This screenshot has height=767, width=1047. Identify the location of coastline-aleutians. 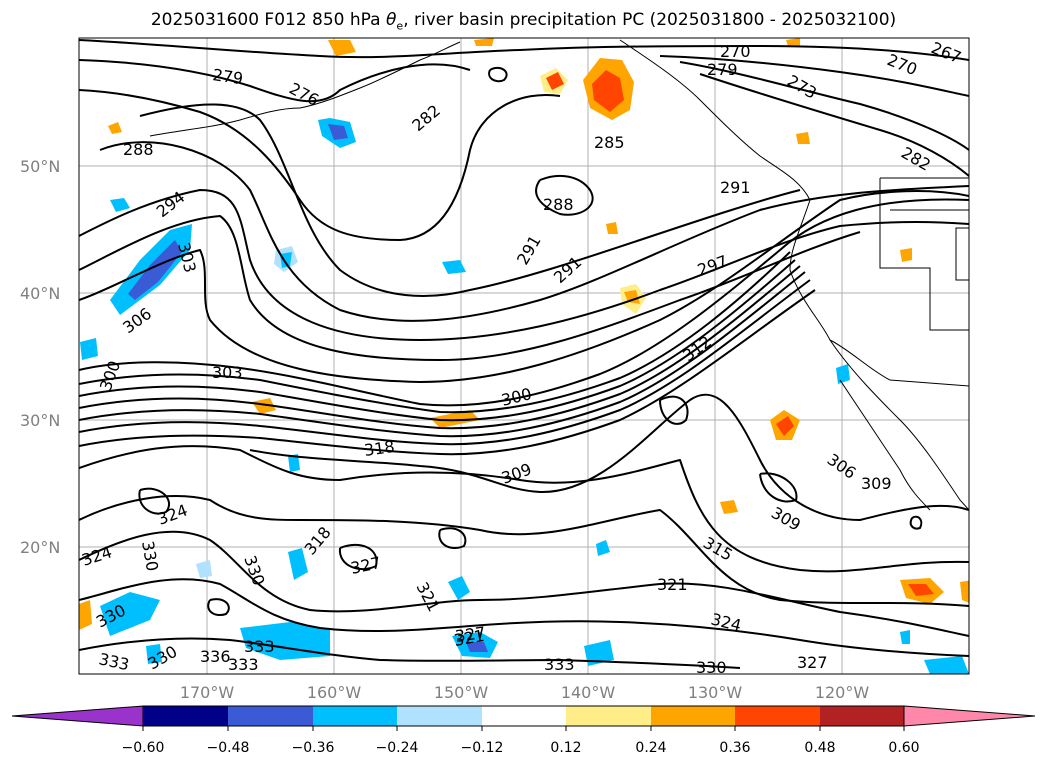
(225, 122).